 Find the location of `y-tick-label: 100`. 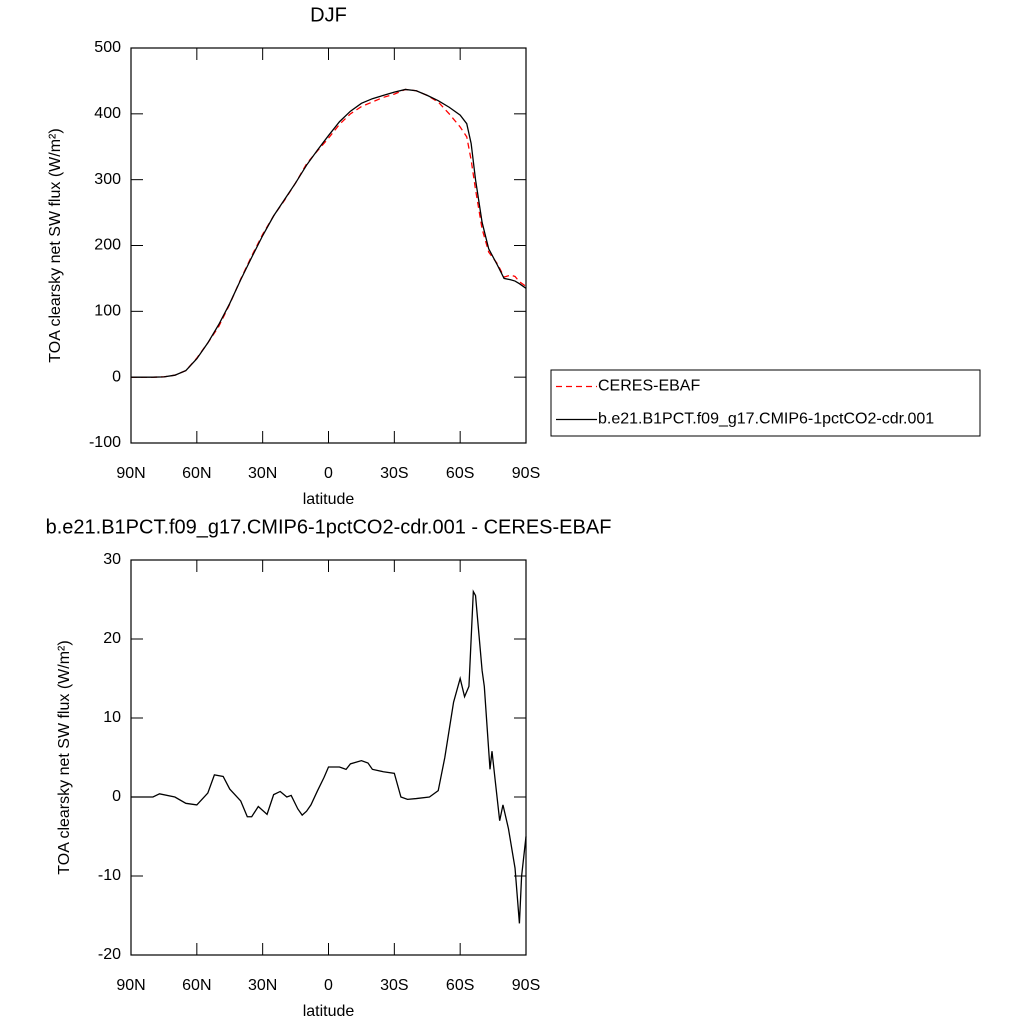

y-tick-label: 100 is located at coordinates (107, 311).